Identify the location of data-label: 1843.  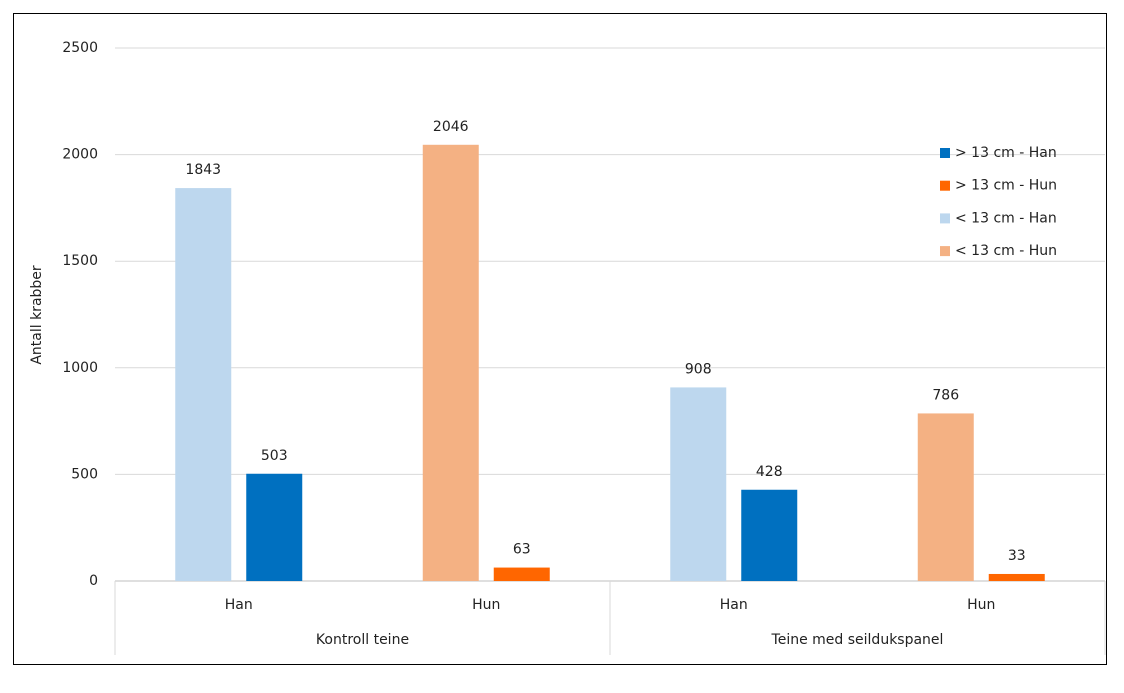
(203, 170).